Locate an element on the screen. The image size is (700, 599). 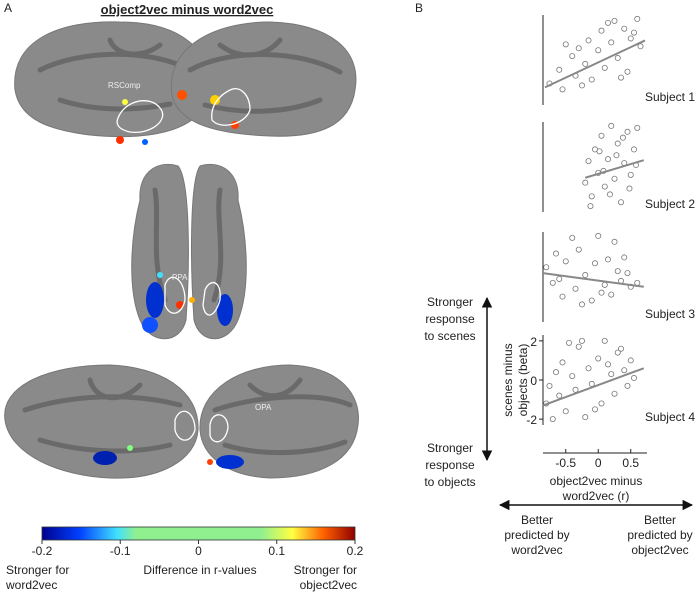
y-tick-label: 0 is located at coordinates (533, 381).